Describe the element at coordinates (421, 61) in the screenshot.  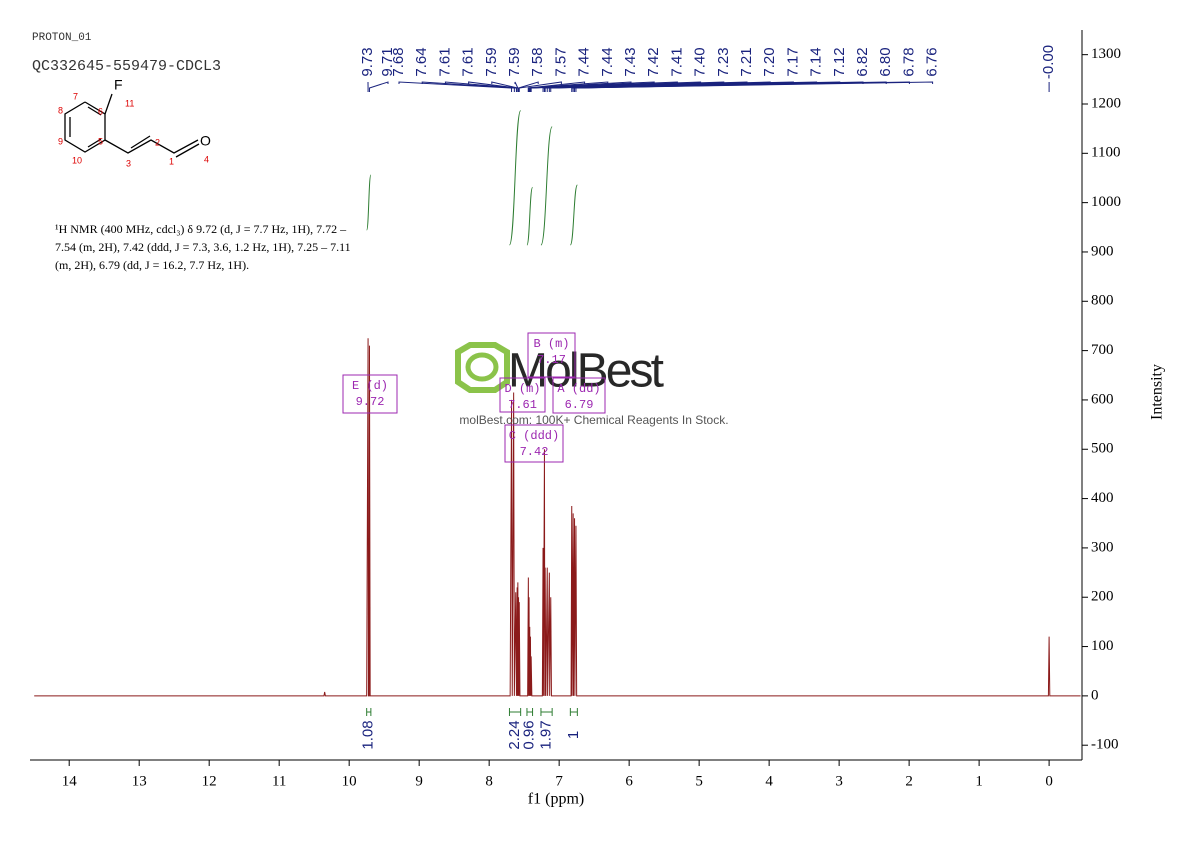
I see `peak-label: 7.64` at that location.